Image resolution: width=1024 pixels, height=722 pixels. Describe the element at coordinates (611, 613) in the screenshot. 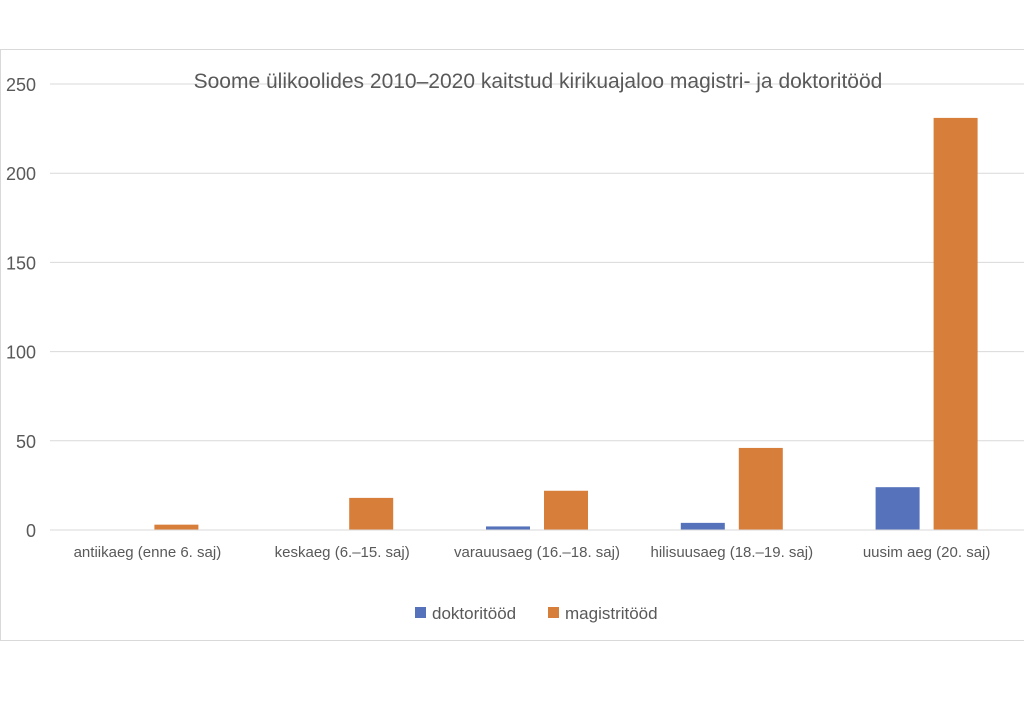

I see `legend-label: magistritööd` at that location.